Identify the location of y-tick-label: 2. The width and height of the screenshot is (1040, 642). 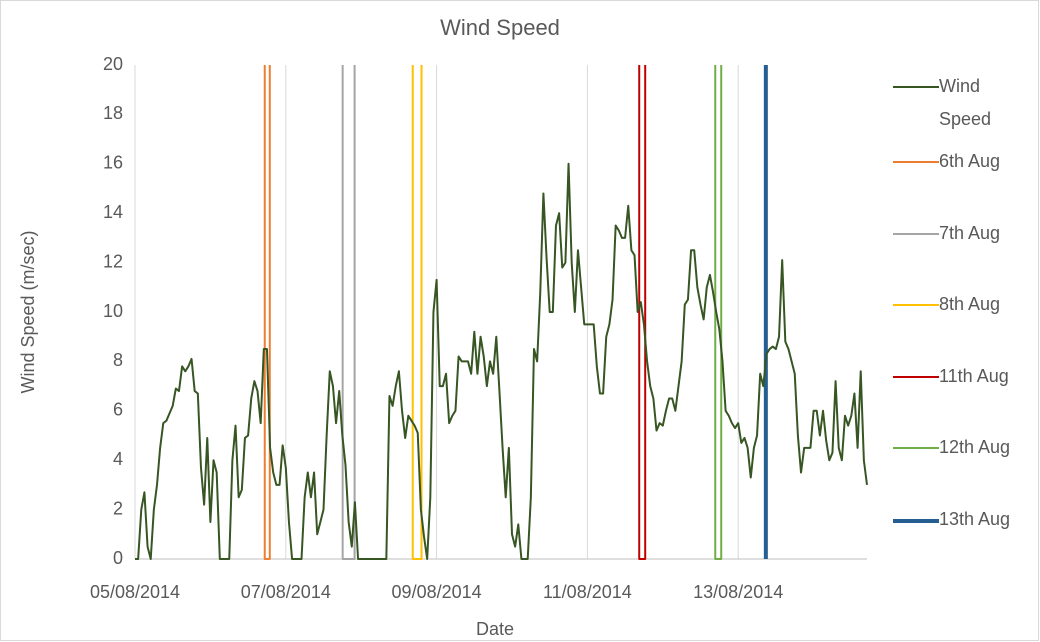
(118, 508).